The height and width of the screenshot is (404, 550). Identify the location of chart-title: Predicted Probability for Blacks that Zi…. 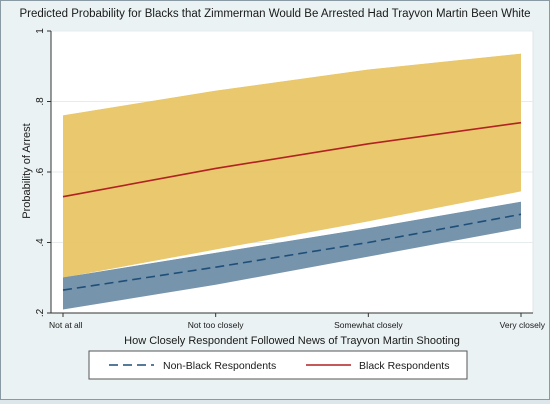
(274, 14).